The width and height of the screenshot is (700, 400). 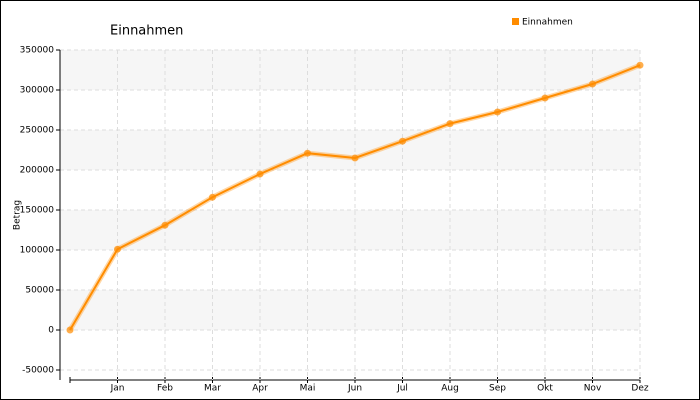 I want to click on y-tick-label: 50000, so click(x=39, y=291).